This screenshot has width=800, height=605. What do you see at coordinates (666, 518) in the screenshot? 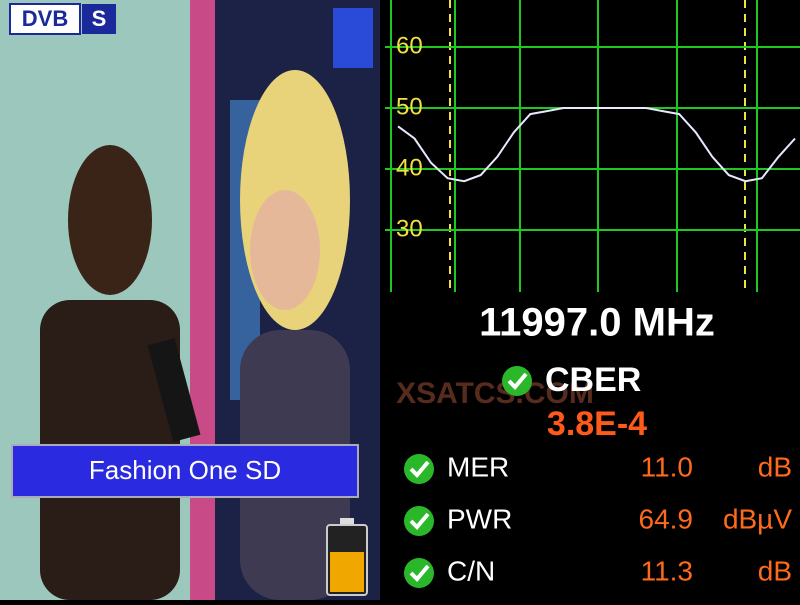
I see `measure-value: 64.9` at bounding box center [666, 518].